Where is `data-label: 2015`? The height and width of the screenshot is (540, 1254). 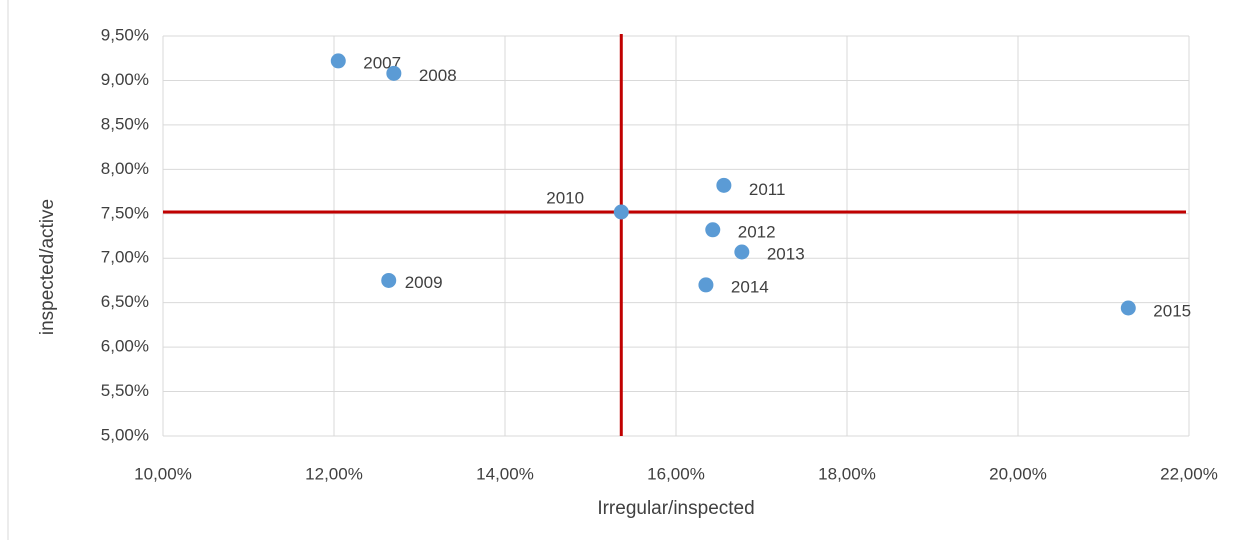 data-label: 2015 is located at coordinates (1172, 310).